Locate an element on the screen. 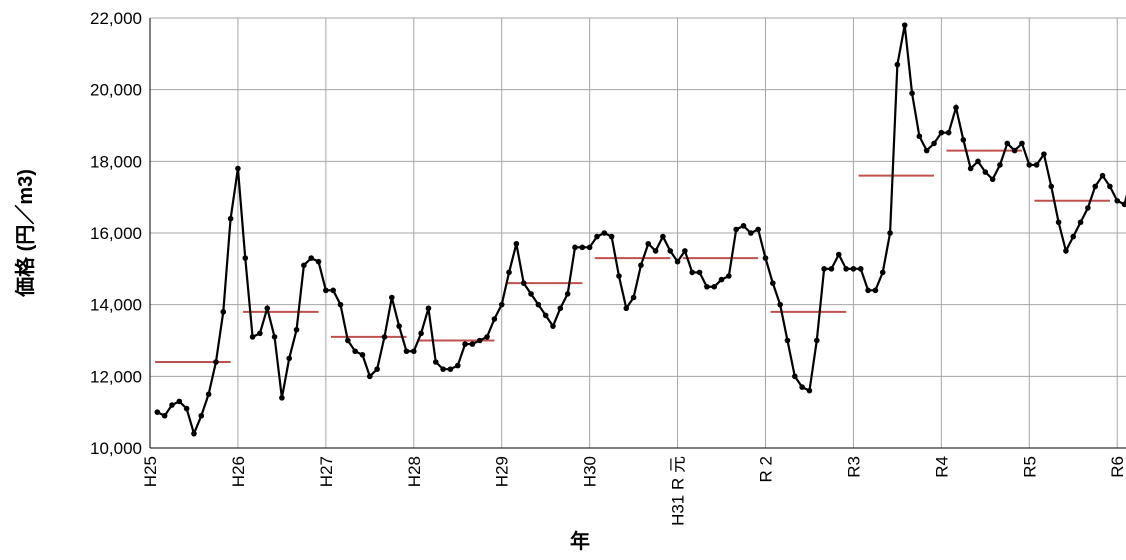  x-tick-label: R3 is located at coordinates (853, 467).